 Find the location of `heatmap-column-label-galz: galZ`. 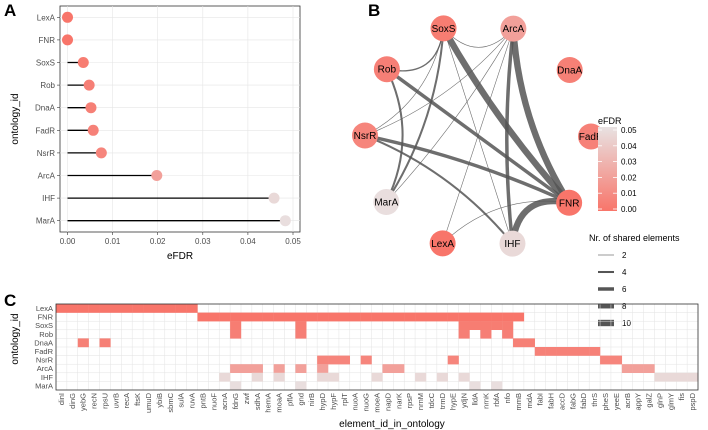

heatmap-column-label-galz: galZ is located at coordinates (649, 400).